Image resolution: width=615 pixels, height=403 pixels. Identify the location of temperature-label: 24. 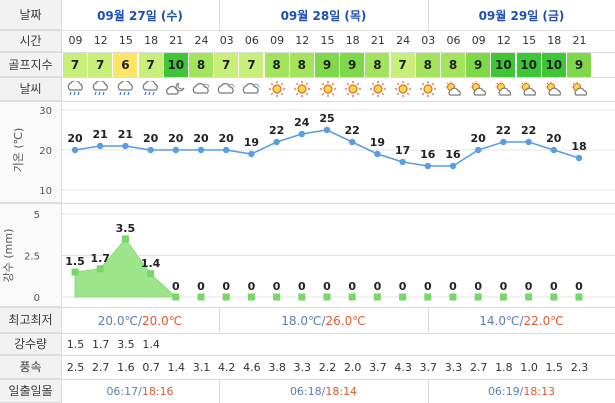
(302, 122).